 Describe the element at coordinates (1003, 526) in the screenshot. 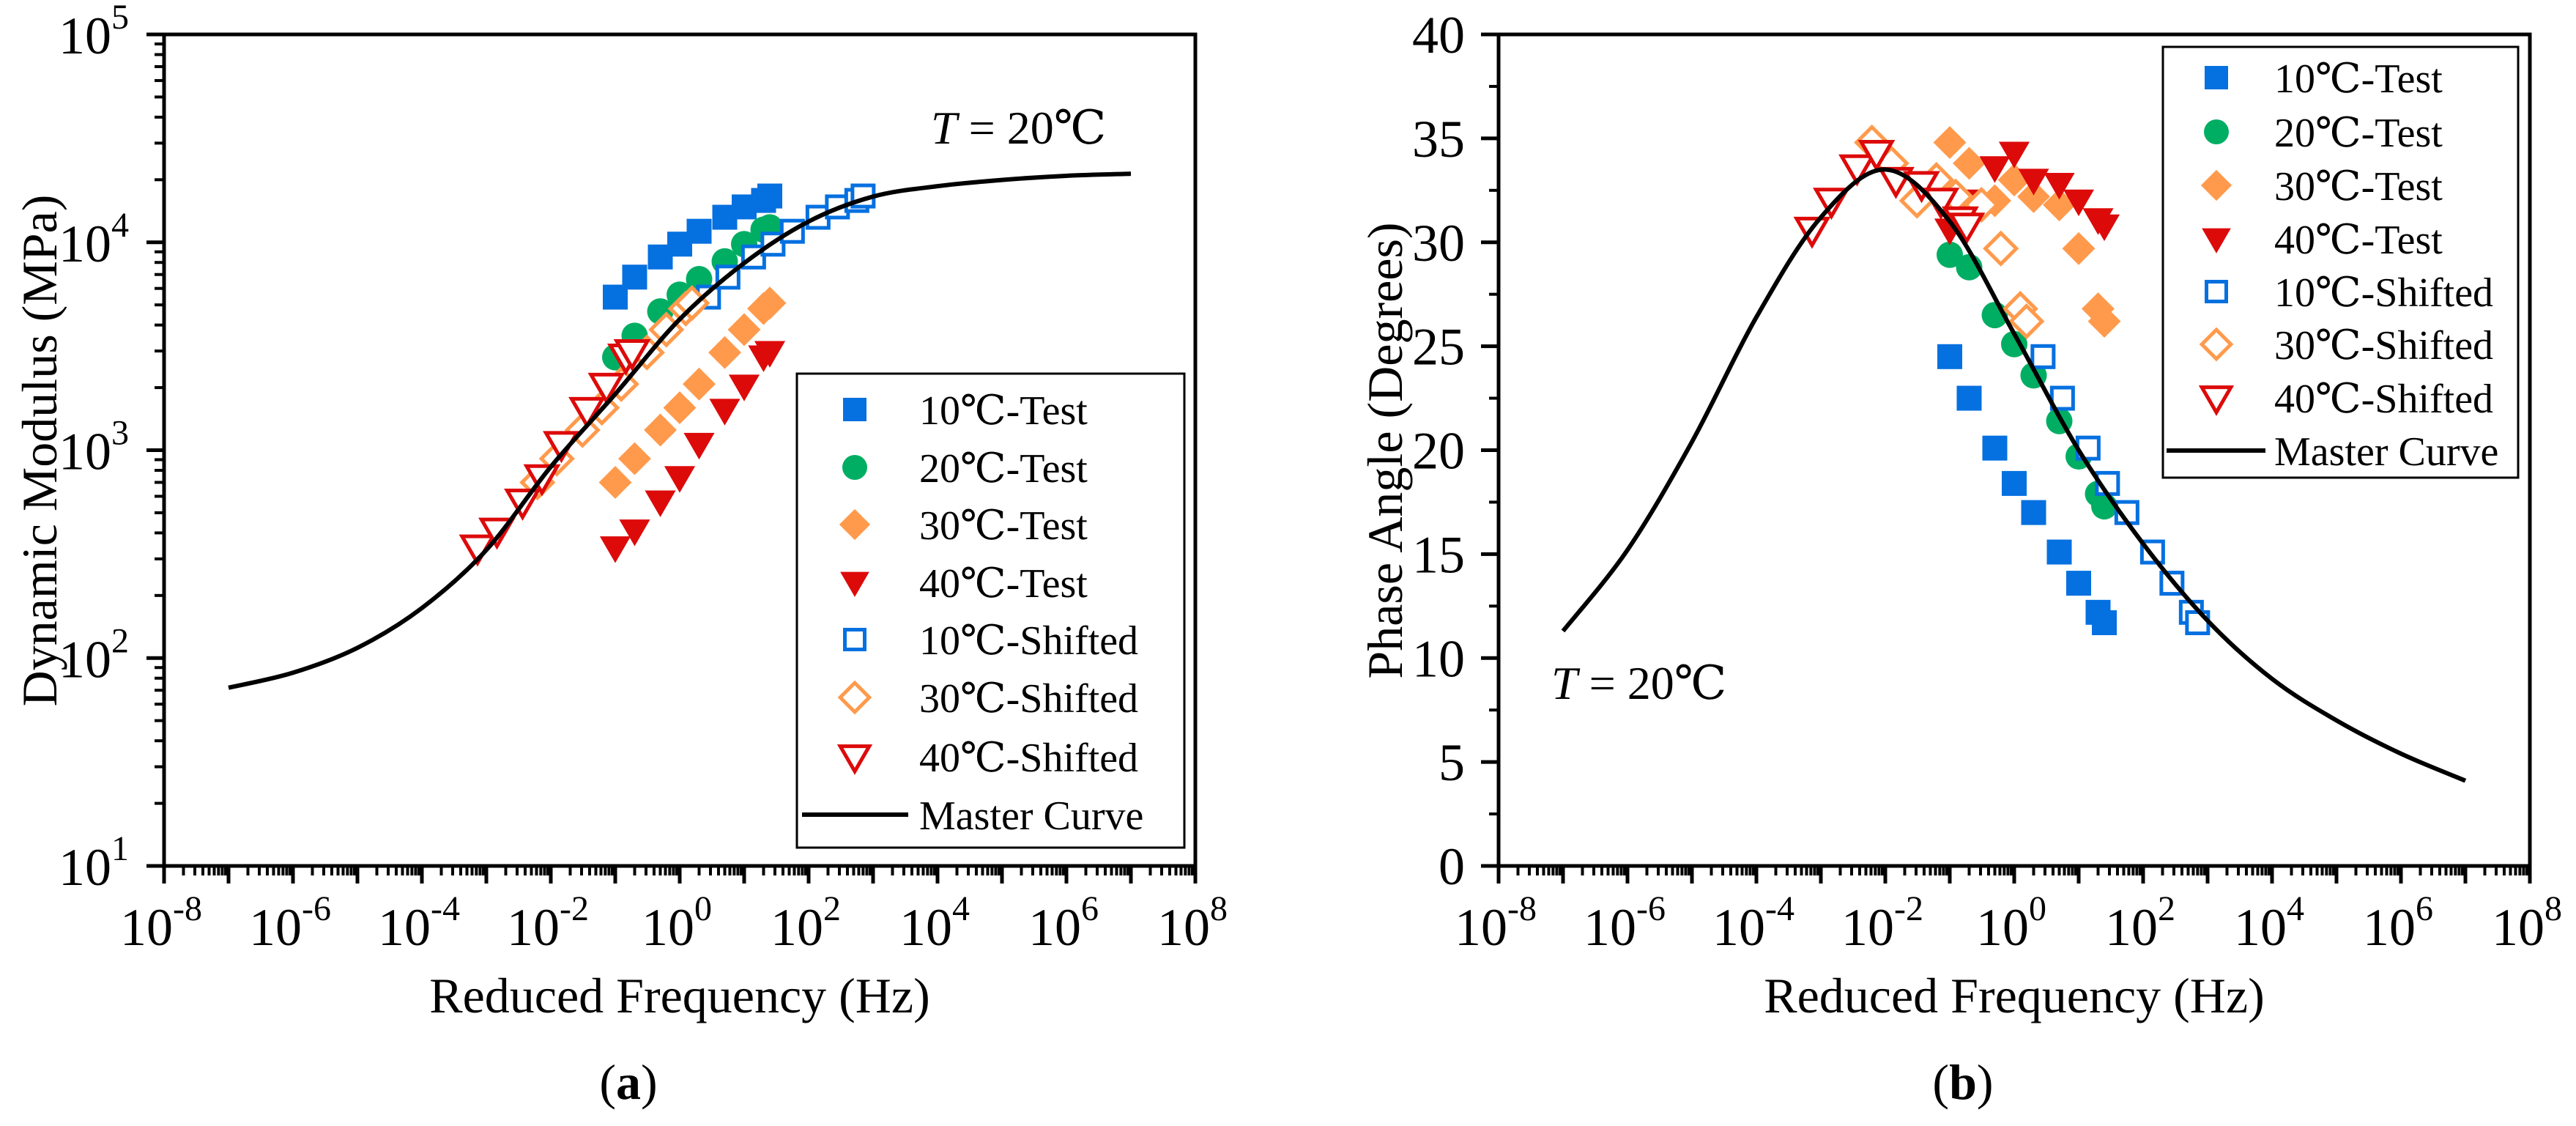

I see `legend-label: 30℃-Test` at that location.